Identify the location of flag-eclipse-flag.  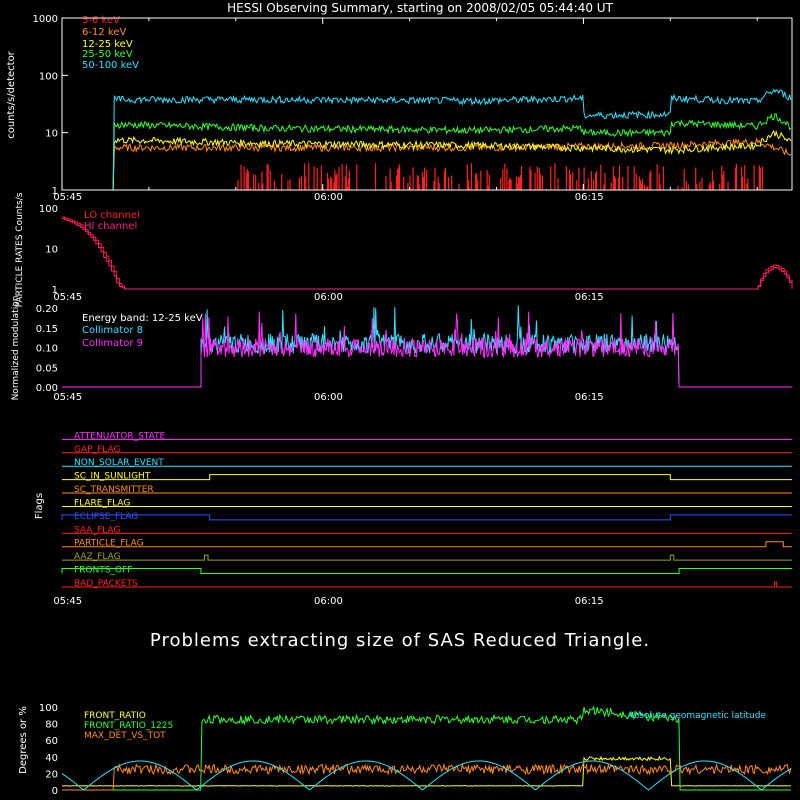
(426, 517).